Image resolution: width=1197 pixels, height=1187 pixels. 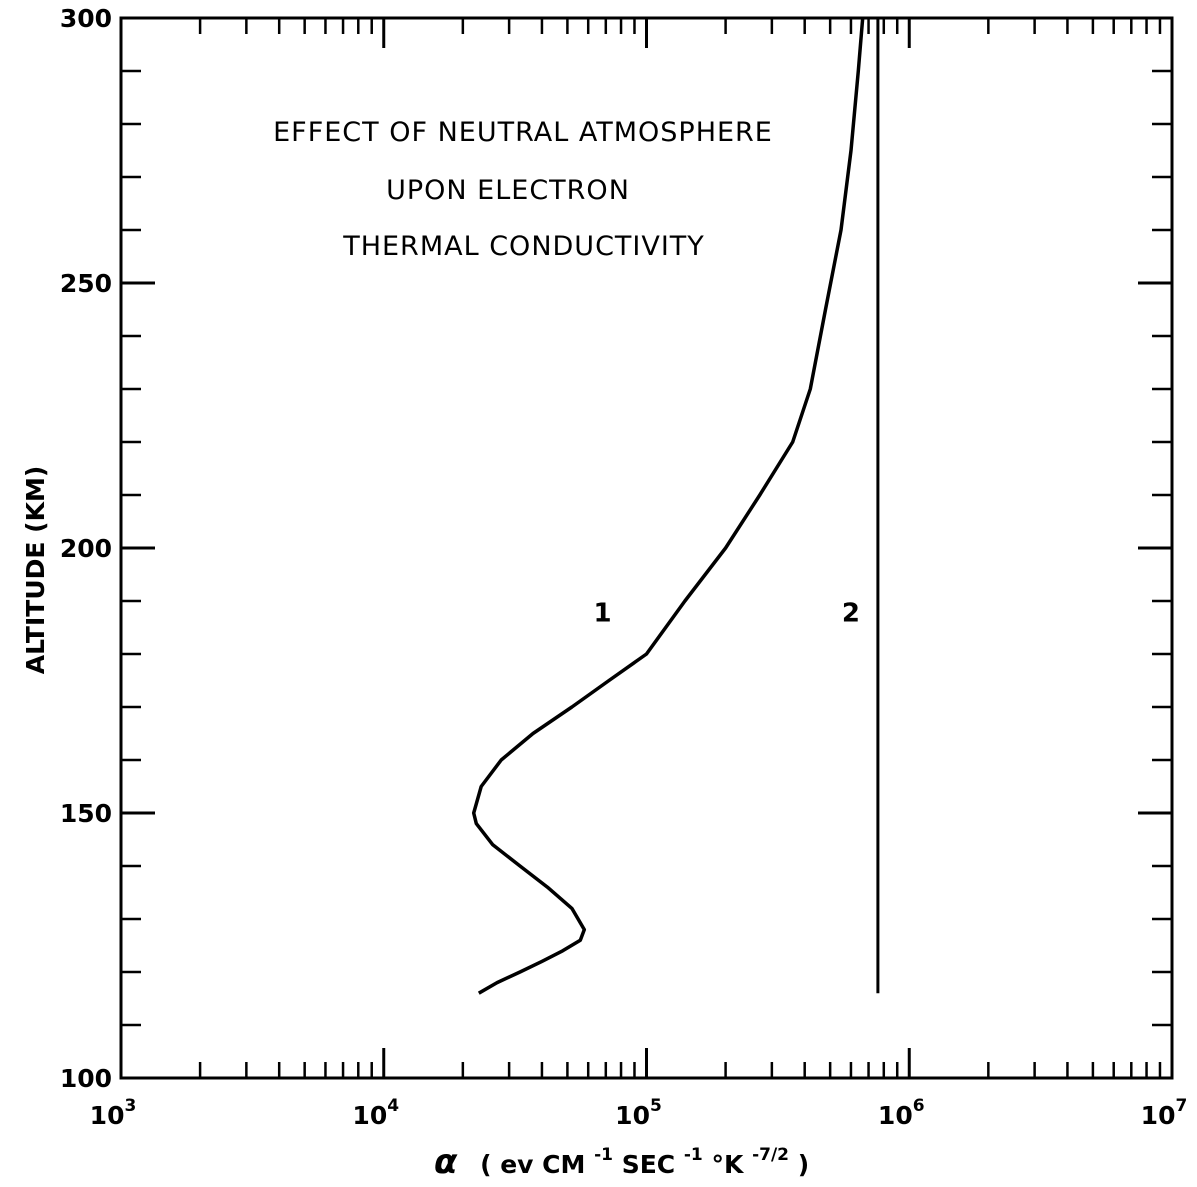 I want to click on x-axis-label-open: ( ev CM, so click(x=532, y=1164).